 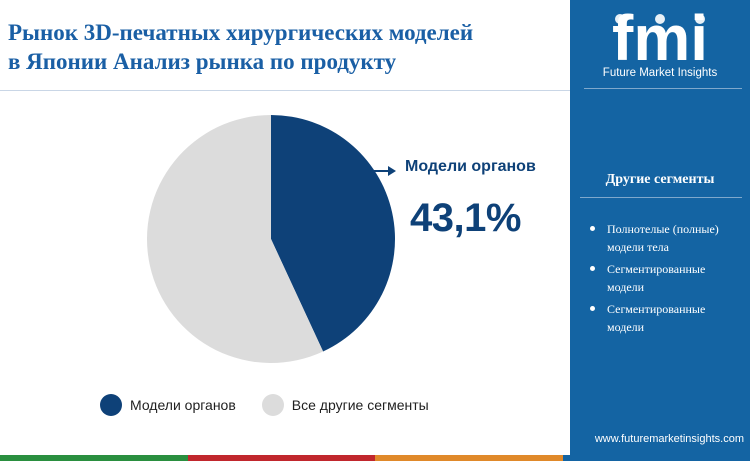 What do you see at coordinates (360, 405) in the screenshot?
I see `legend-label-other-segments: Все другие сегменты` at bounding box center [360, 405].